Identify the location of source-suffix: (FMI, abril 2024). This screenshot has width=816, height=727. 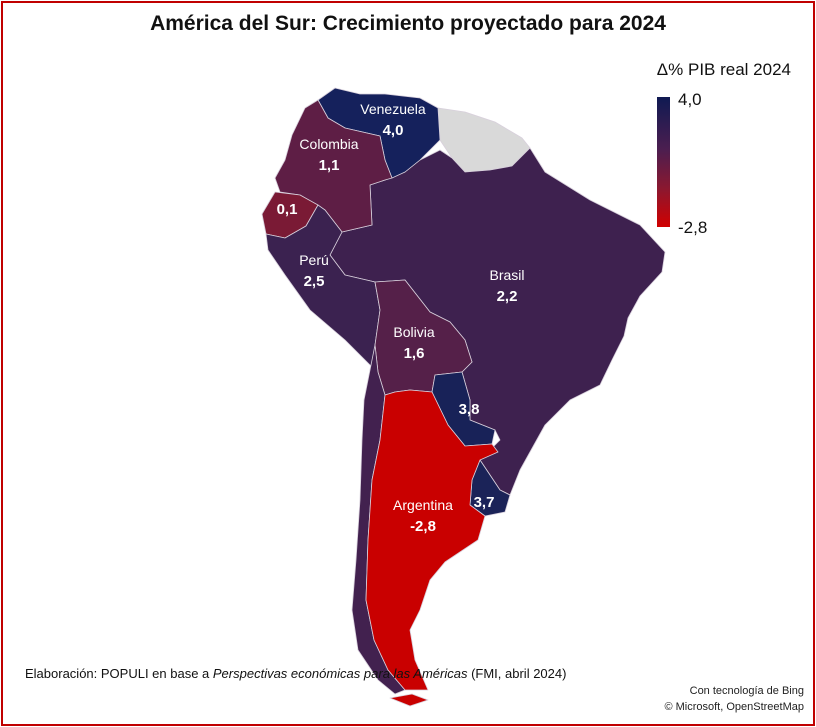
(517, 673).